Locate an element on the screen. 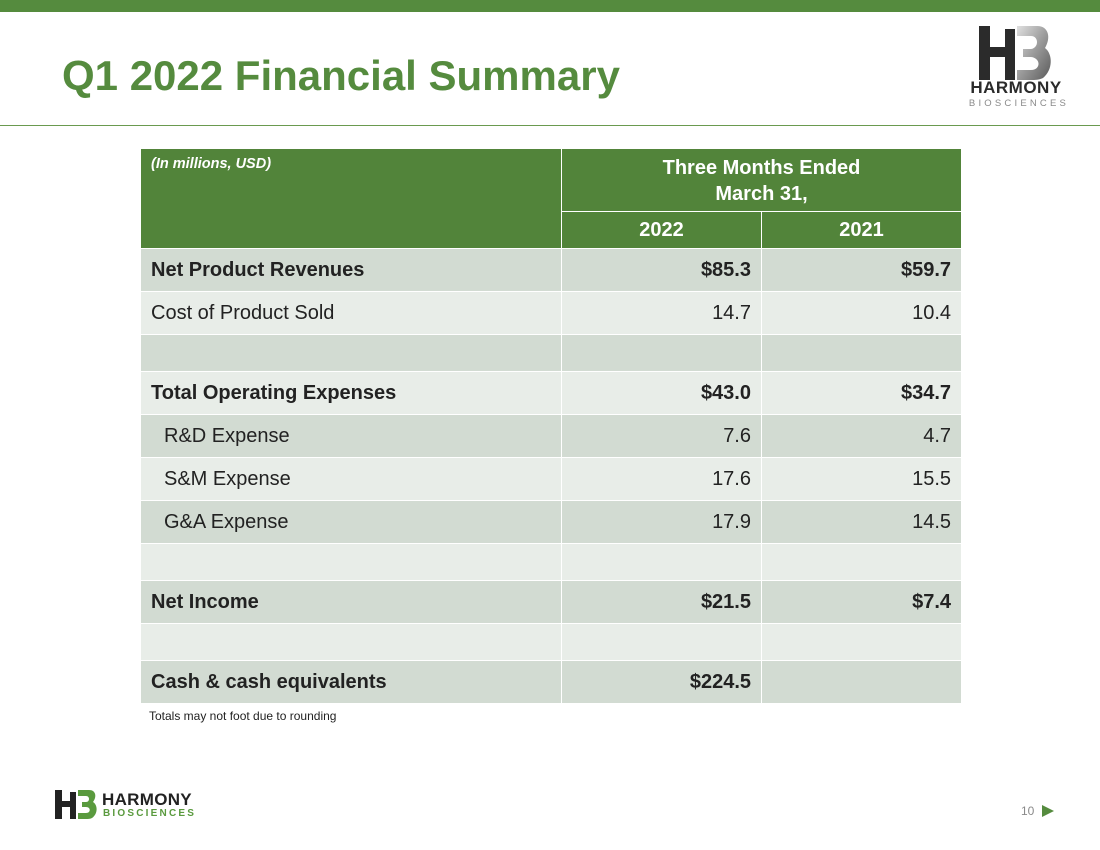 The height and width of the screenshot is (850, 1100). value-2022: 17.6 is located at coordinates (661, 479).